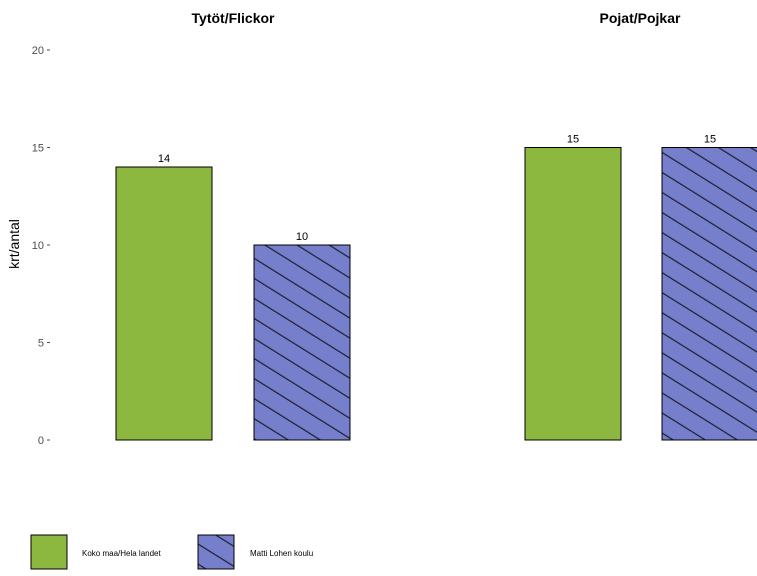  I want to click on legend-swatch-national, so click(49, 552).